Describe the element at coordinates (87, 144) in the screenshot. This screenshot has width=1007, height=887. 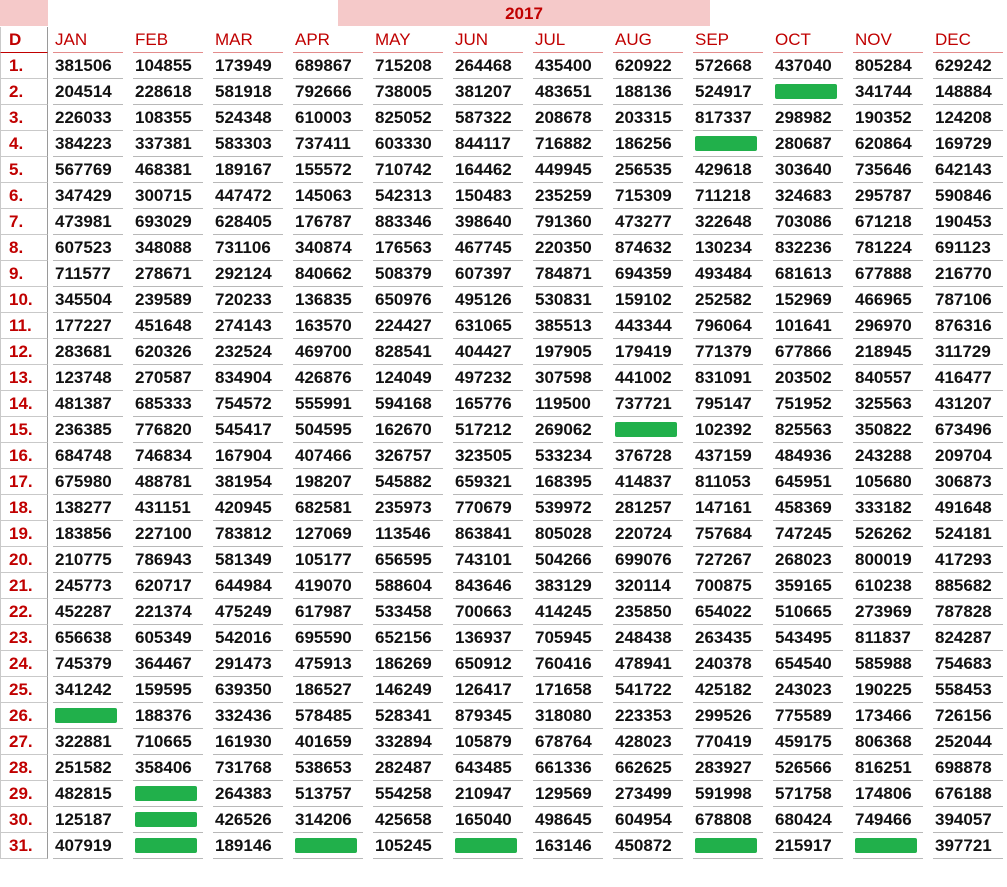
I see `result-value: 384223` at that location.